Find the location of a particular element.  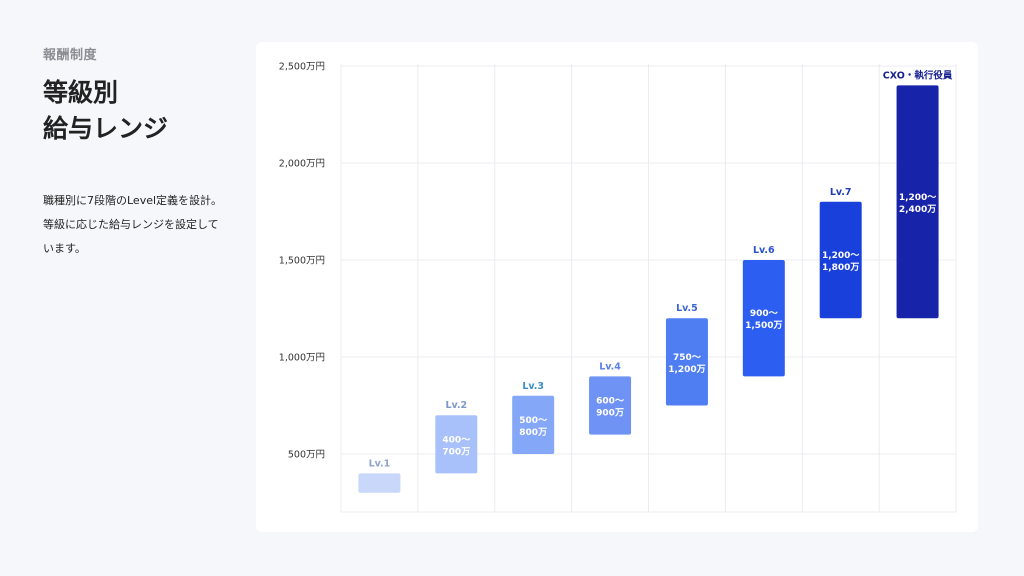

level-label: Lv.6 is located at coordinates (764, 250).